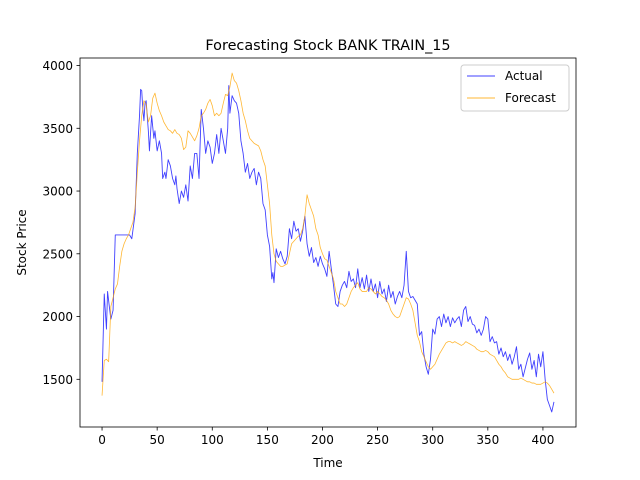 The image size is (640, 480). I want to click on legend-label-actual: Actual, so click(524, 76).